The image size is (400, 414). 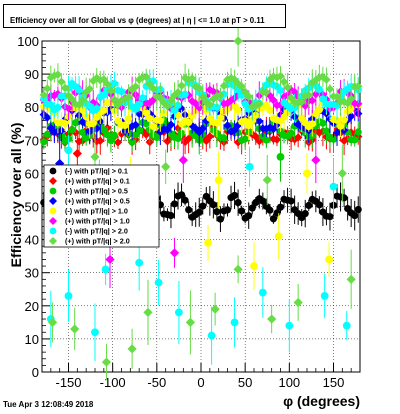 What do you see at coordinates (32, 306) in the screenshot?
I see `y-tick-label: 20` at bounding box center [32, 306].